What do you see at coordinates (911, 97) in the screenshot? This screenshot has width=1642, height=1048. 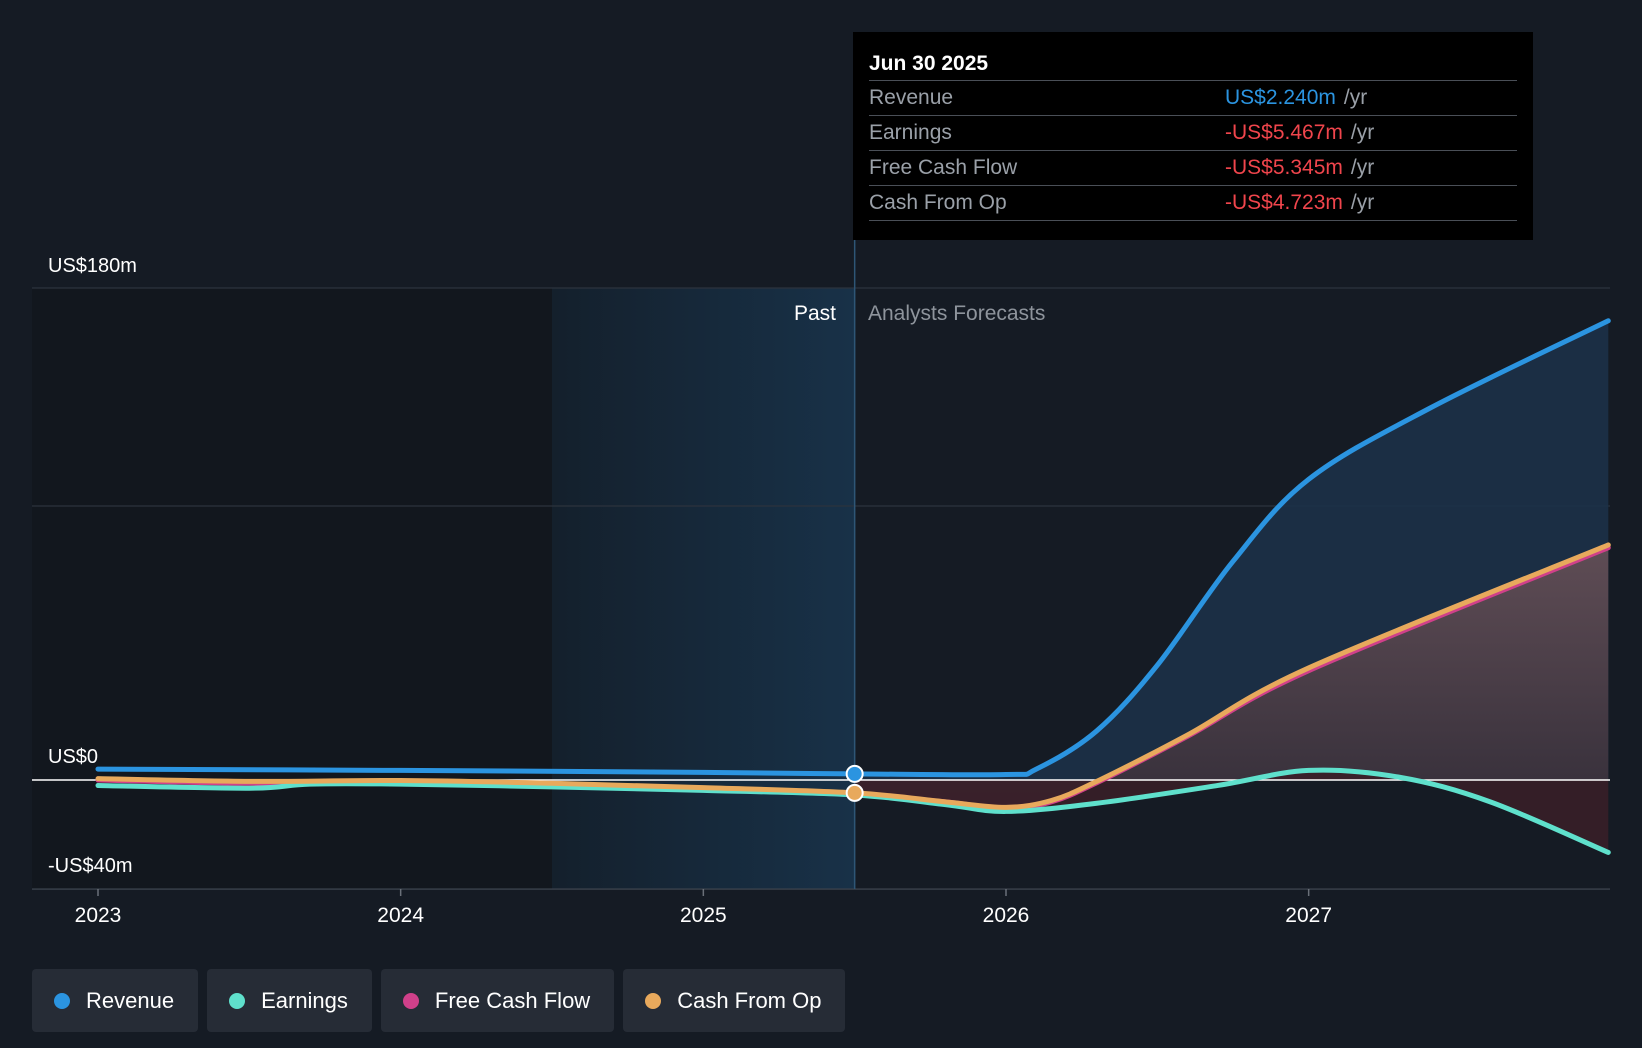 I see `tooltip-label: Revenue` at bounding box center [911, 97].